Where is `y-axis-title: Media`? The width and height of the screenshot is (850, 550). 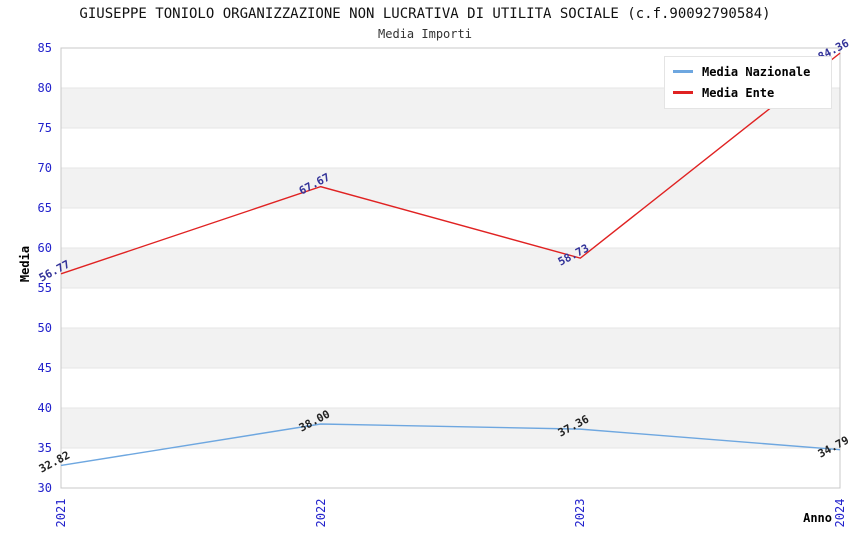
y-axis-title: Media is located at coordinates (25, 264).